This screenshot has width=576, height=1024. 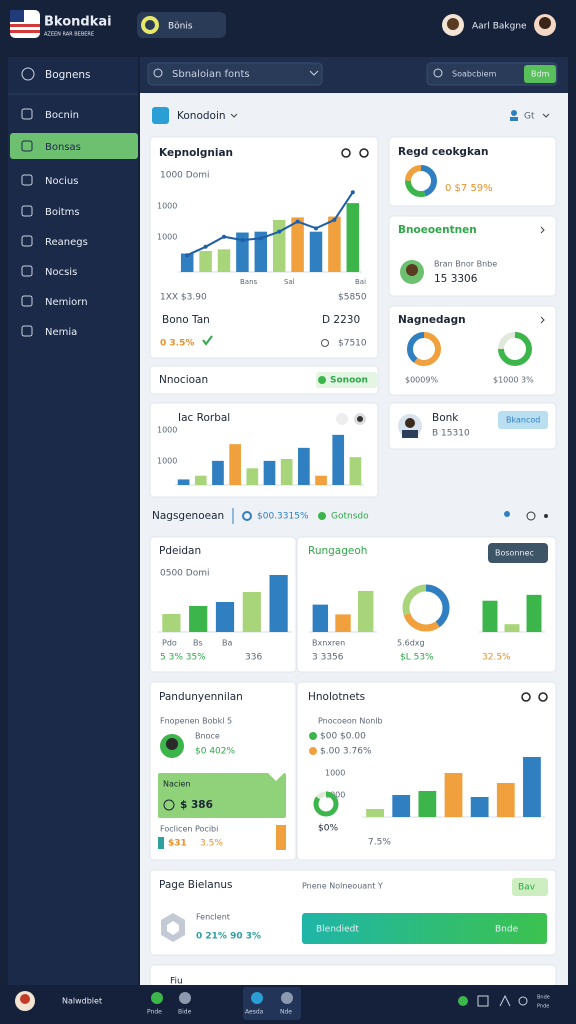 What do you see at coordinates (349, 381) in the screenshot?
I see `label: Sonoon` at bounding box center [349, 381].